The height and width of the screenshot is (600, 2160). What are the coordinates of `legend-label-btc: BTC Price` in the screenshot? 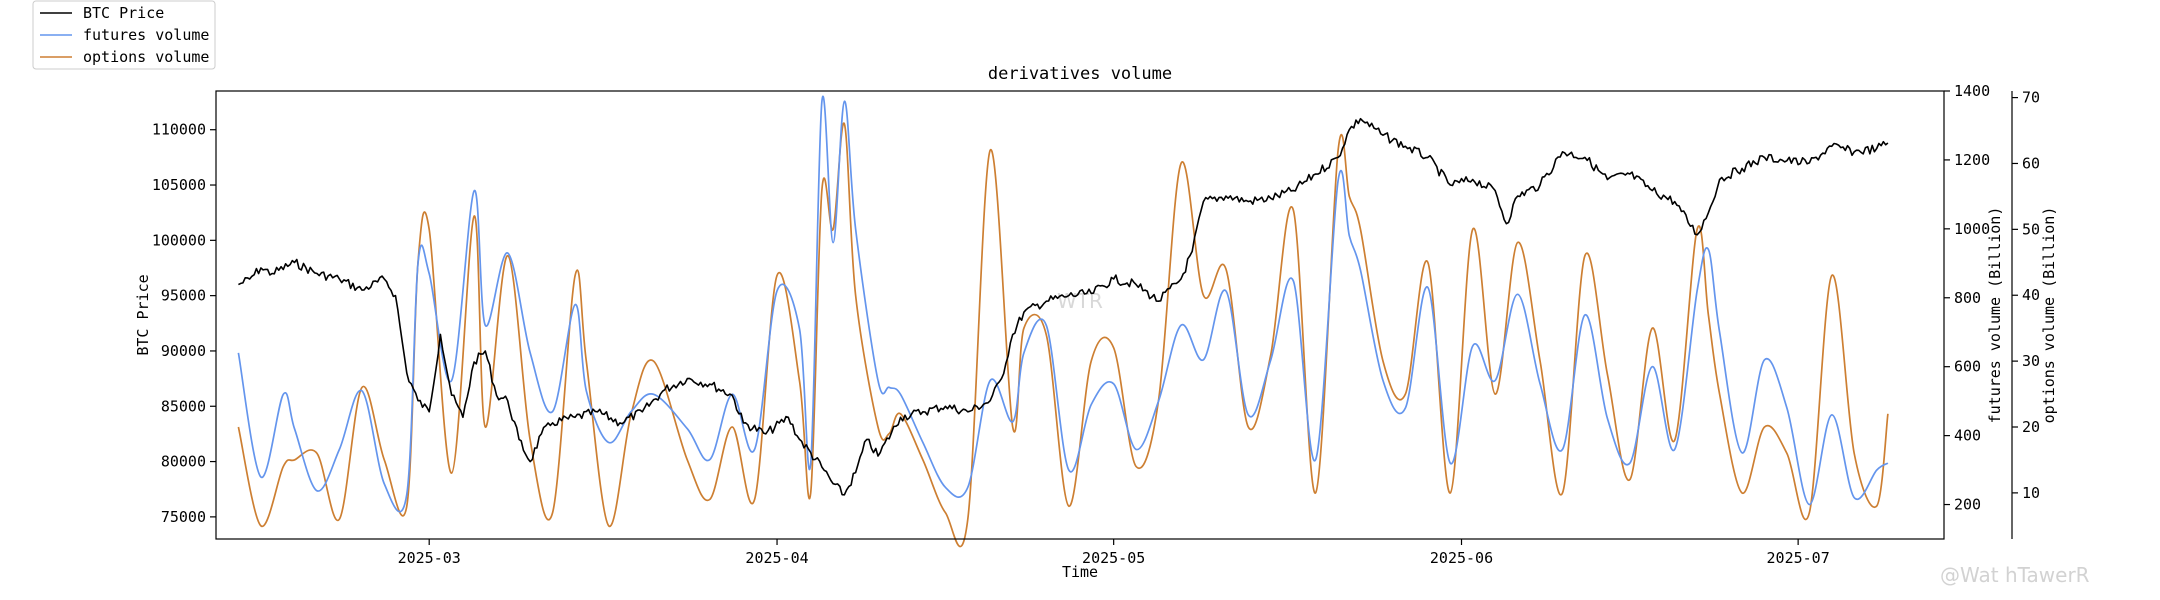 It's located at (123, 13).